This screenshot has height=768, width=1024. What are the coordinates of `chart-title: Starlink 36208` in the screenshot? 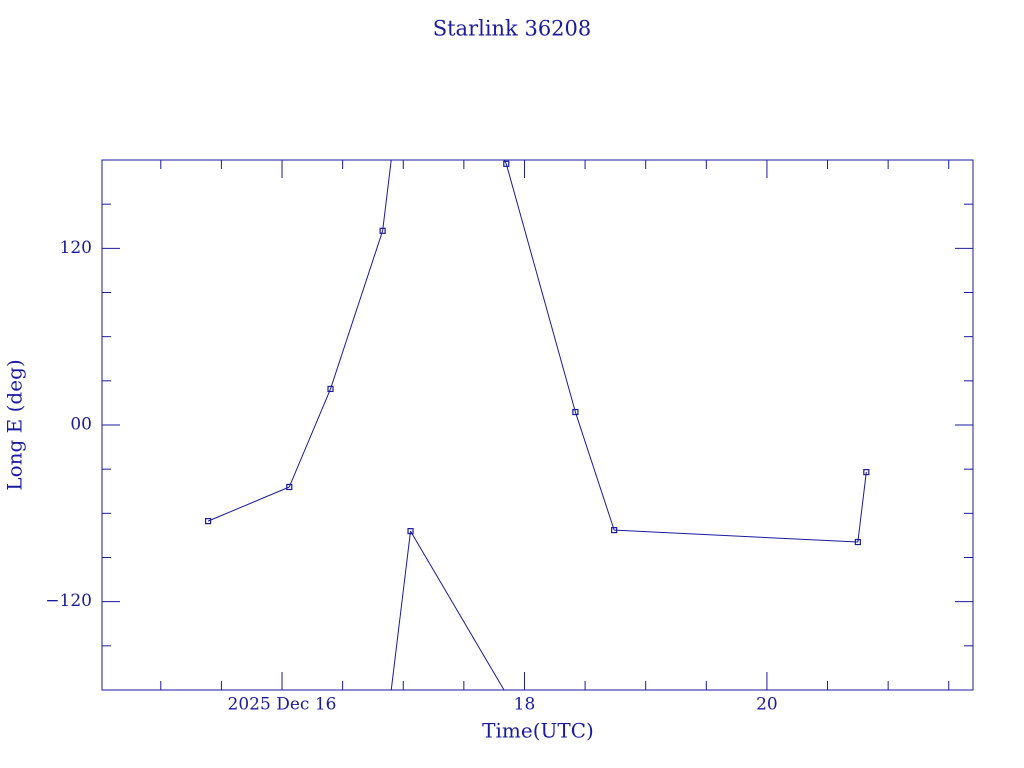 It's located at (512, 29).